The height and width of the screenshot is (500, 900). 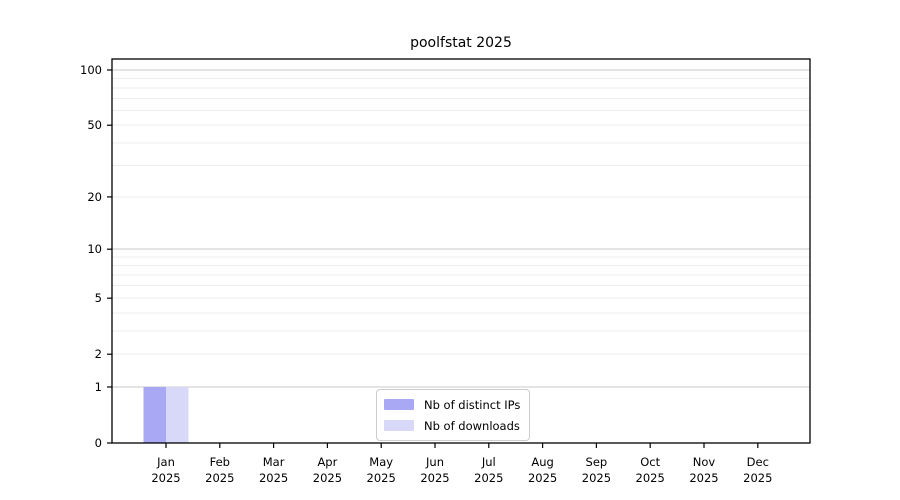 I want to click on chart-legend: Nb of distinct IPs Nb of downloads, so click(x=453, y=415).